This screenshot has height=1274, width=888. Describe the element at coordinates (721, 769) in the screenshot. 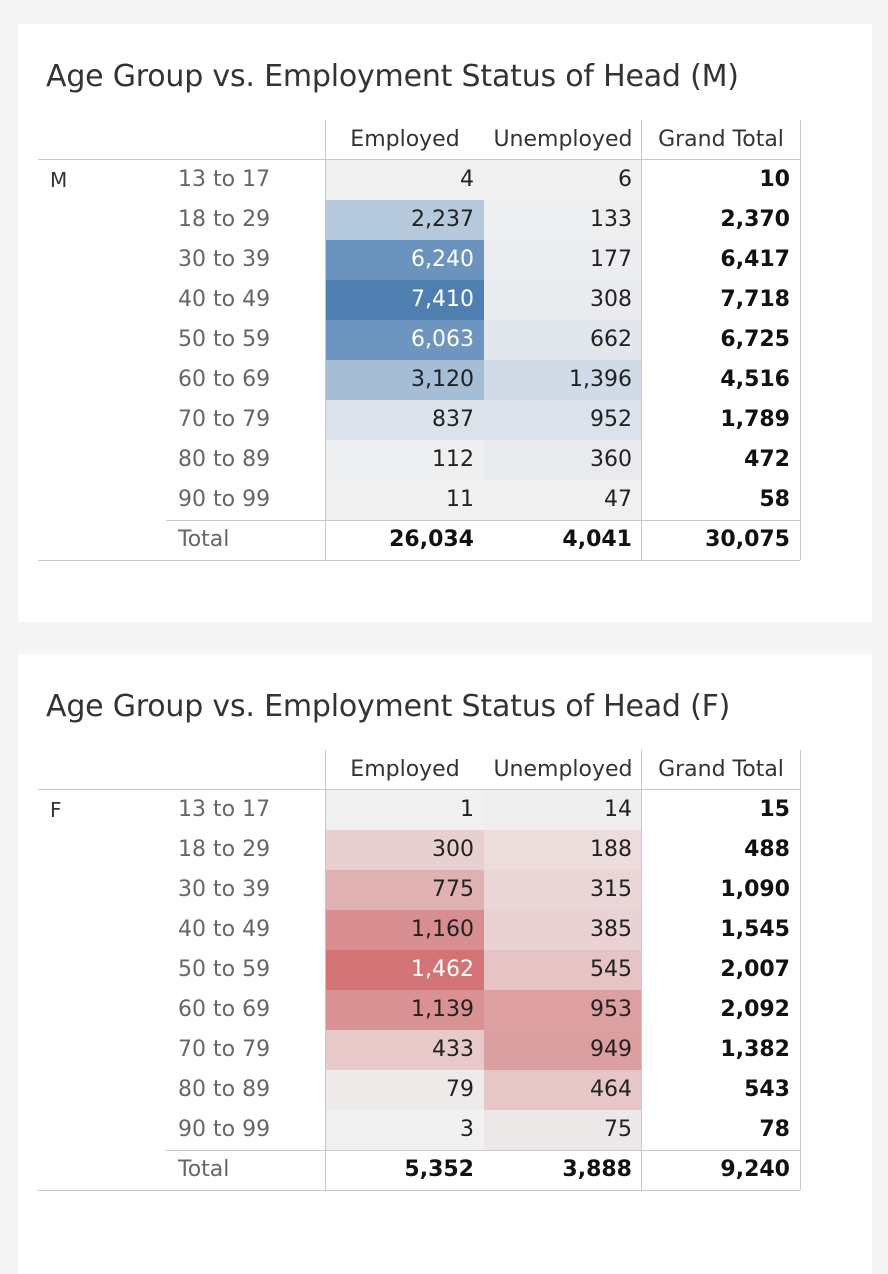

I see `column-header-grand-total: Grand Total` at that location.